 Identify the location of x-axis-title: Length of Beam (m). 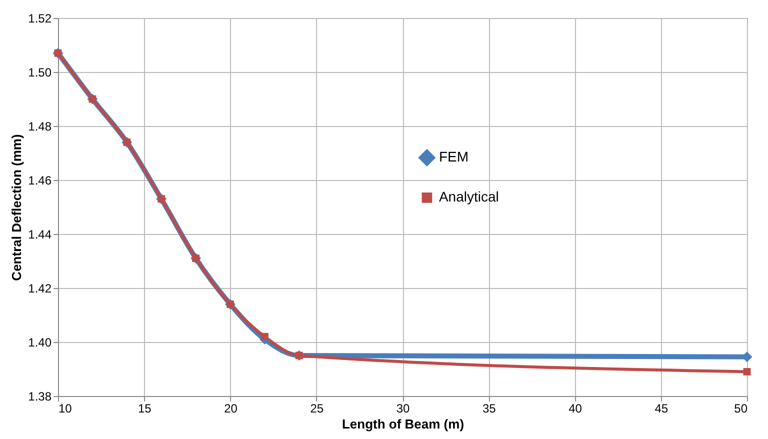
(403, 424).